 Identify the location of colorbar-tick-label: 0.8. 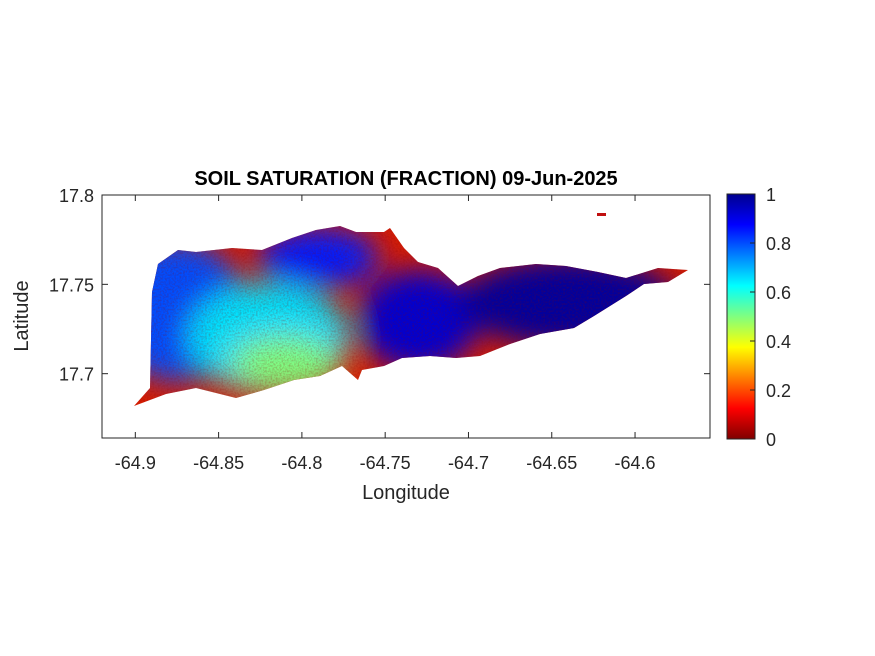
(778, 244).